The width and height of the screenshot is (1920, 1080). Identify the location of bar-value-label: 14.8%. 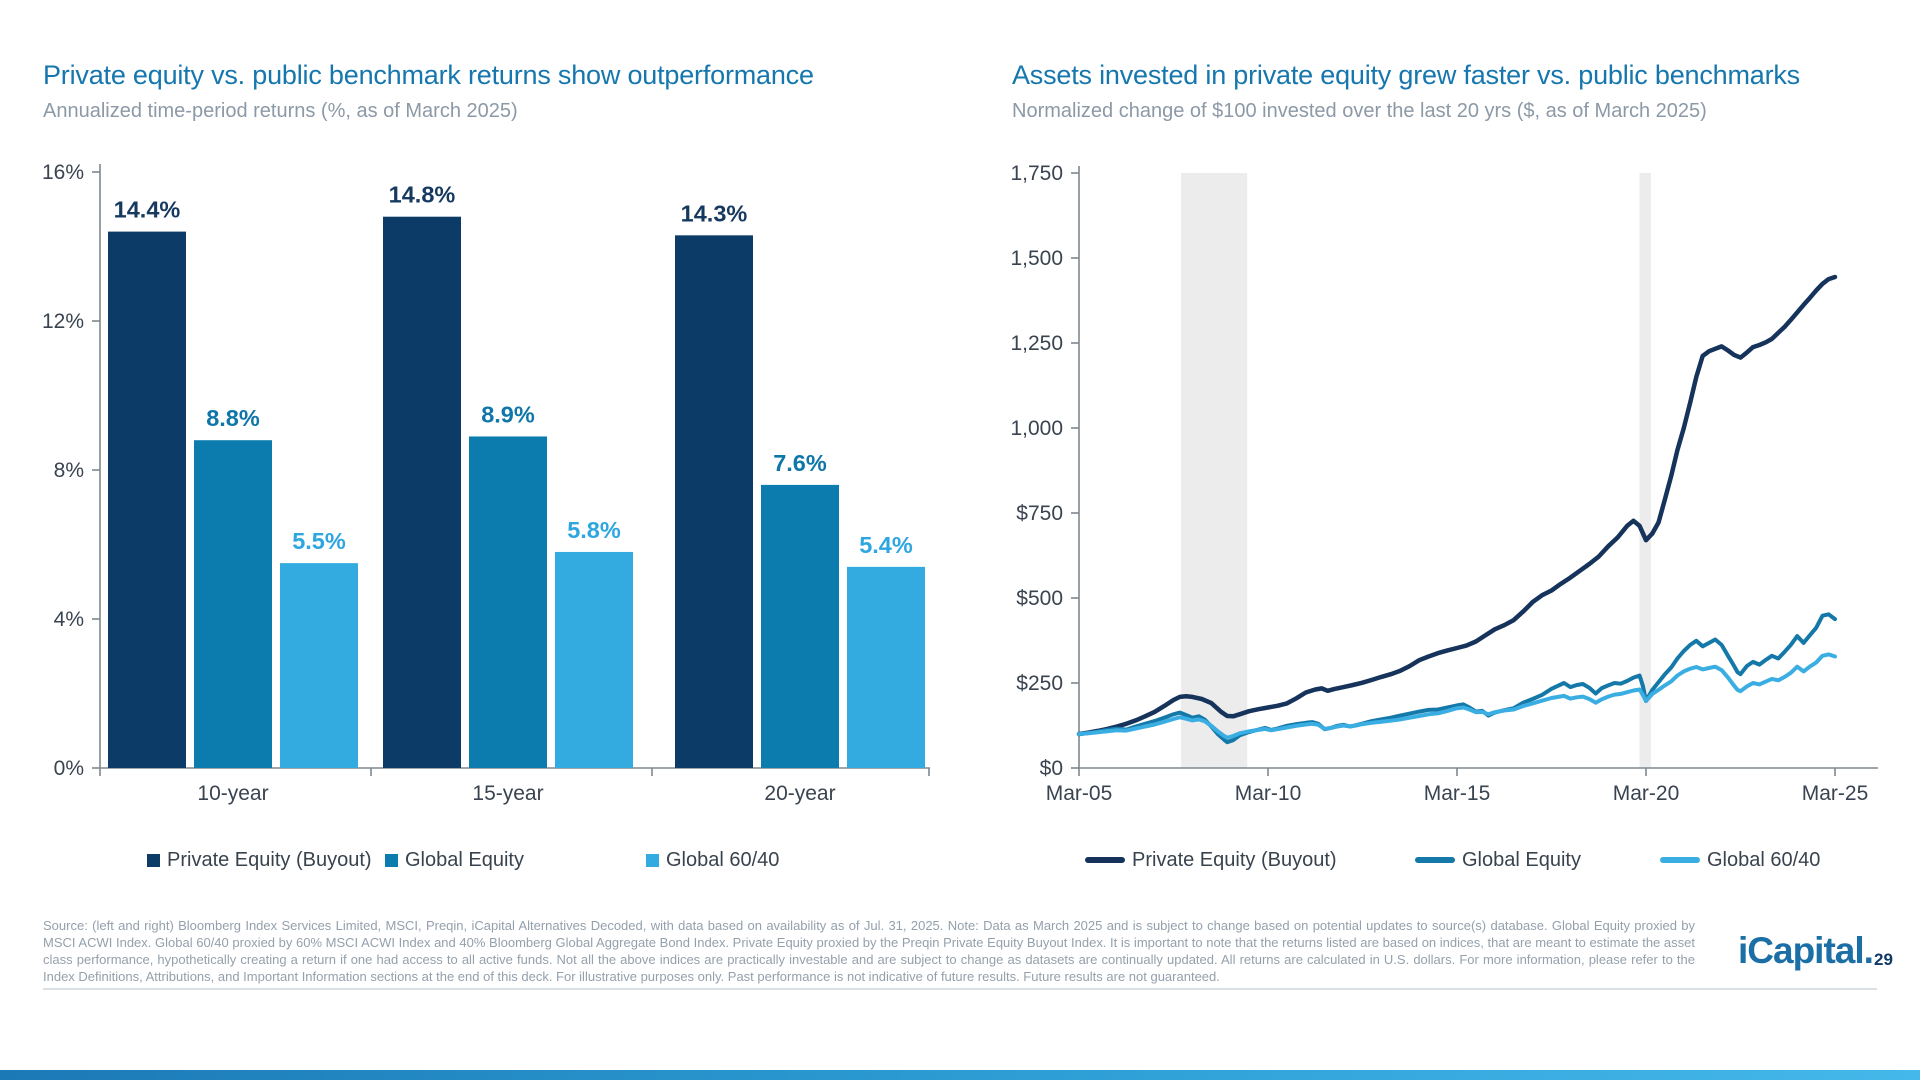
(422, 195).